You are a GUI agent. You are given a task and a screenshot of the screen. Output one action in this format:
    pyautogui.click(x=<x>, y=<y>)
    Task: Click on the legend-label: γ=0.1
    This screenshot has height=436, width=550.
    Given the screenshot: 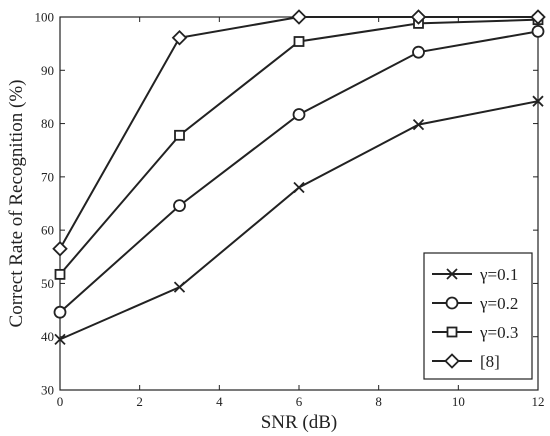 What is the action you would take?
    pyautogui.click(x=498, y=274)
    